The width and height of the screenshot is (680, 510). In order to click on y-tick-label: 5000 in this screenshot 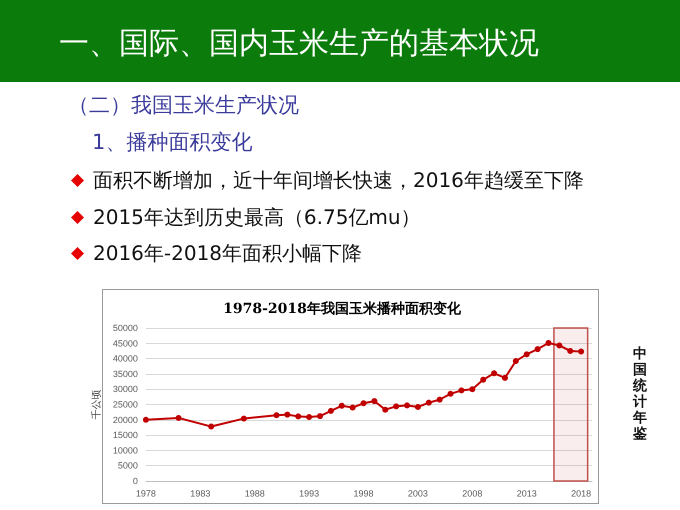, I will do `click(128, 465)`.